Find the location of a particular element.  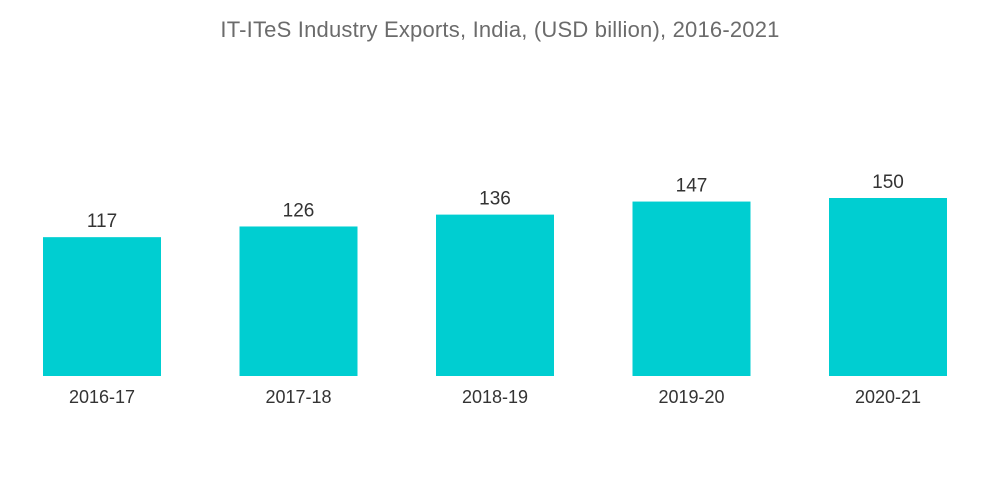

x-tick-label-2016-17: 2016-17 is located at coordinates (102, 397).